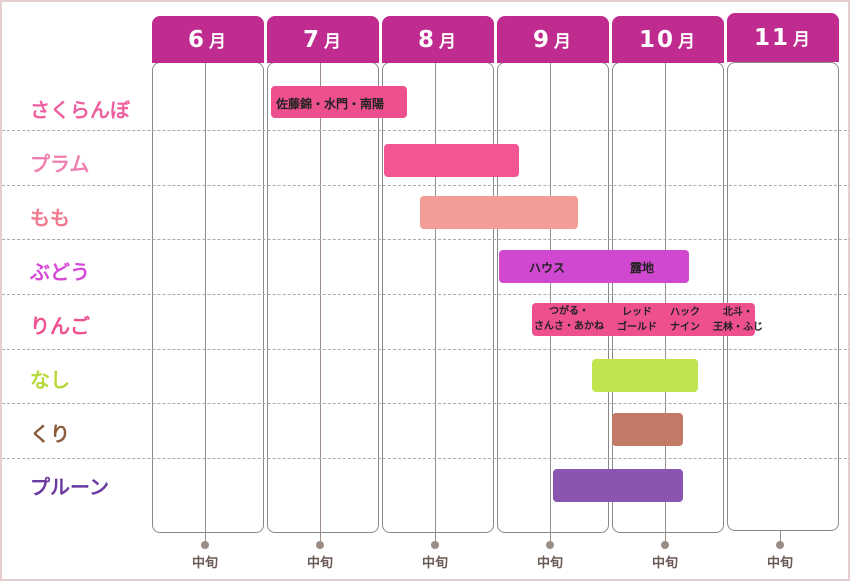 Image resolution: width=850 pixels, height=581 pixels. I want to click on row-label-prune: プルーン, so click(69, 487).